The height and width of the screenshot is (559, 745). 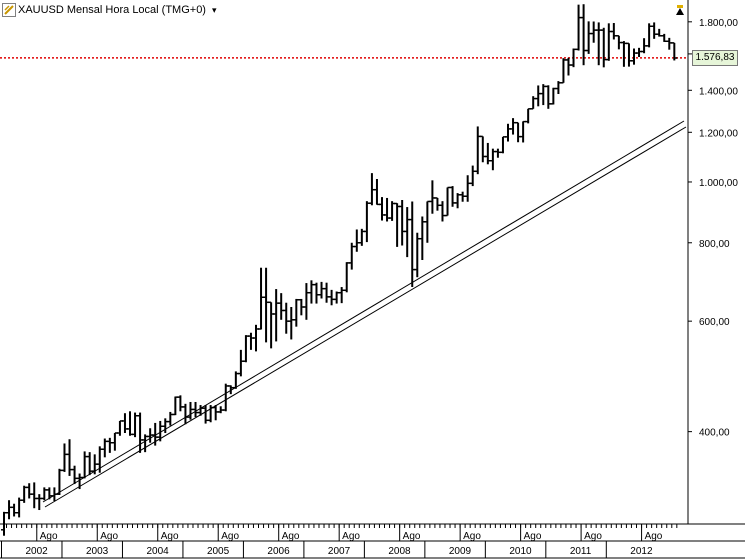 What do you see at coordinates (674, 51) in the screenshot?
I see `ohlc-bar` at bounding box center [674, 51].